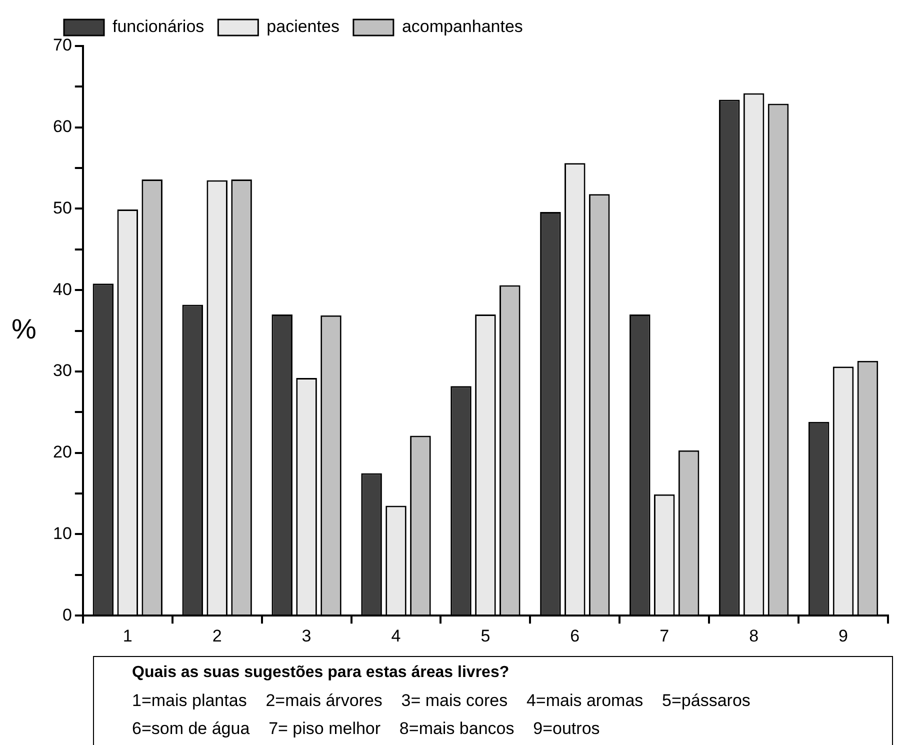 This screenshot has width=908, height=745. I want to click on x-tick-label: 2, so click(217, 636).